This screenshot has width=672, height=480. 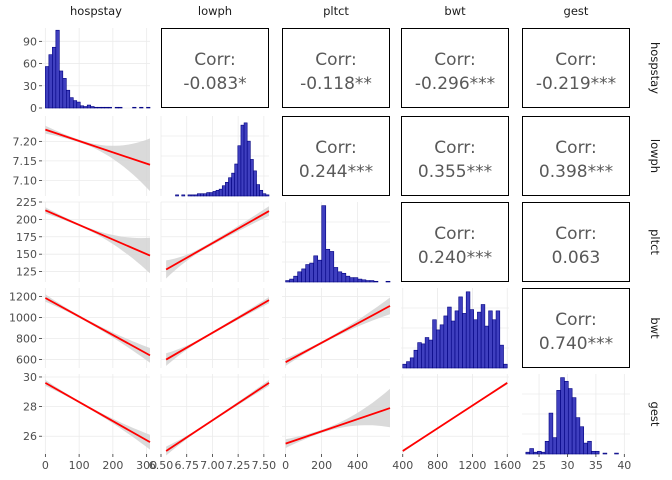 I want to click on x-tick-label-pltct: 0, so click(x=285, y=465).